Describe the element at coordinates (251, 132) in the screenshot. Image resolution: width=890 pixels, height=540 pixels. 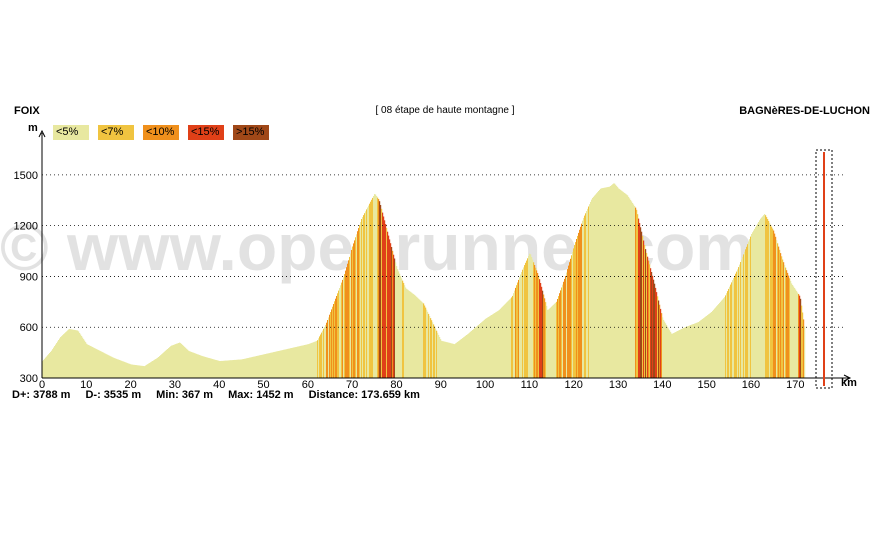
I see `legend-item-gt15: >15%` at that location.